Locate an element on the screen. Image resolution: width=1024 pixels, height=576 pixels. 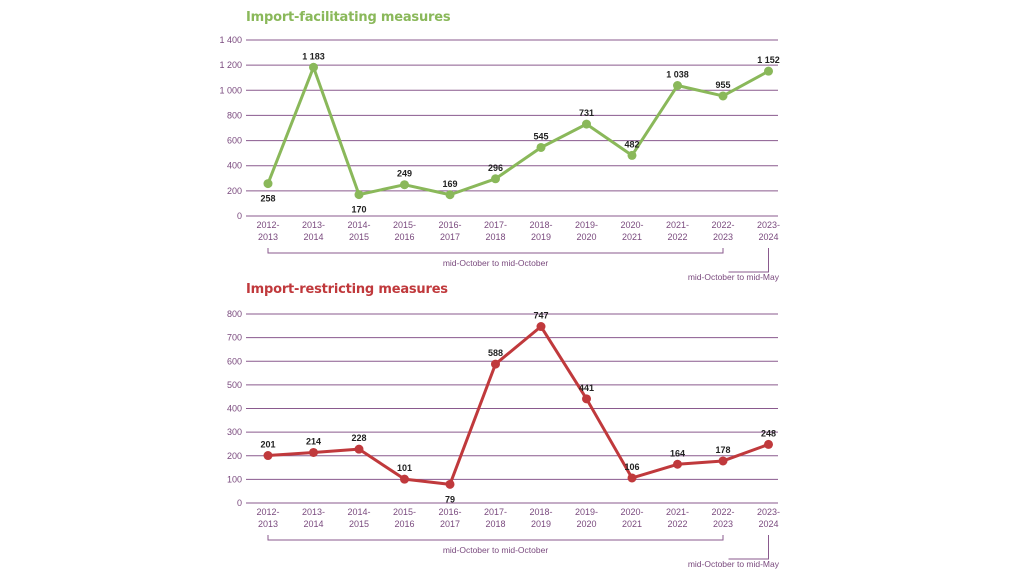
y-tick-label: 200 is located at coordinates (234, 456).